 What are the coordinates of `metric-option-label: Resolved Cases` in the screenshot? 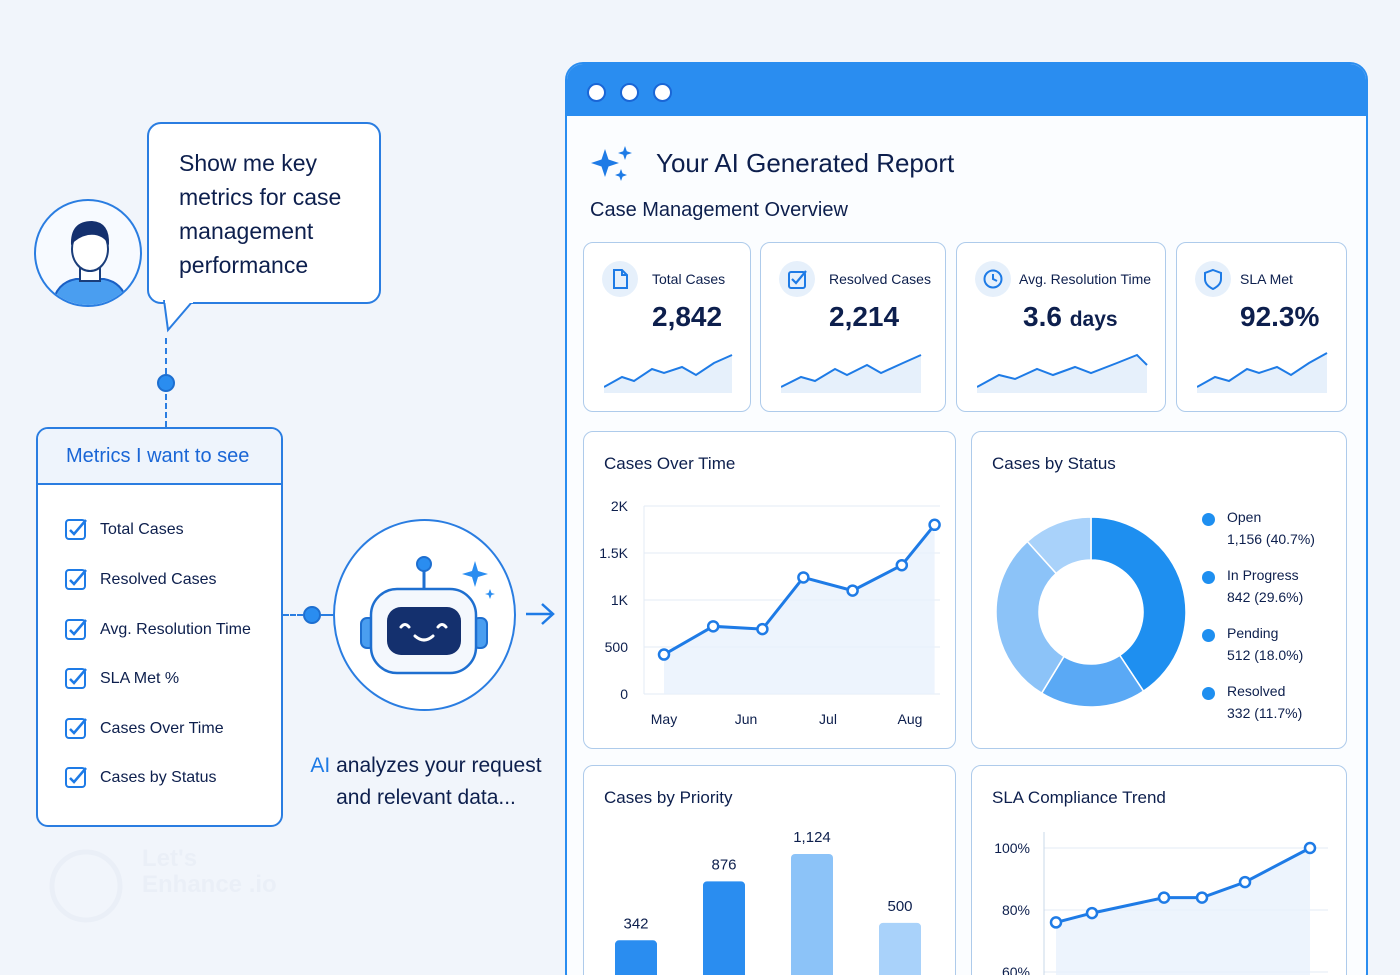 It's located at (158, 579).